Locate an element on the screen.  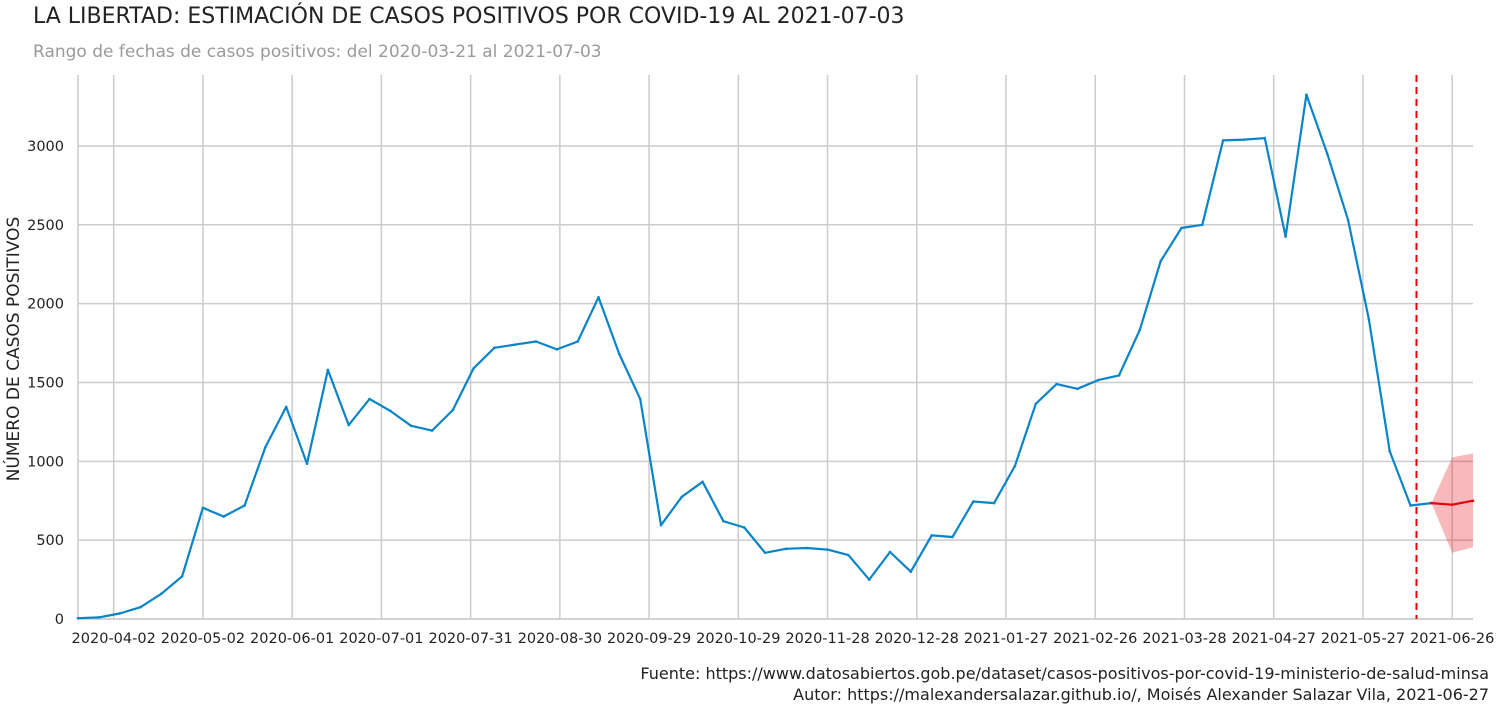
x-tick-label: 2020-05-02 is located at coordinates (203, 639).